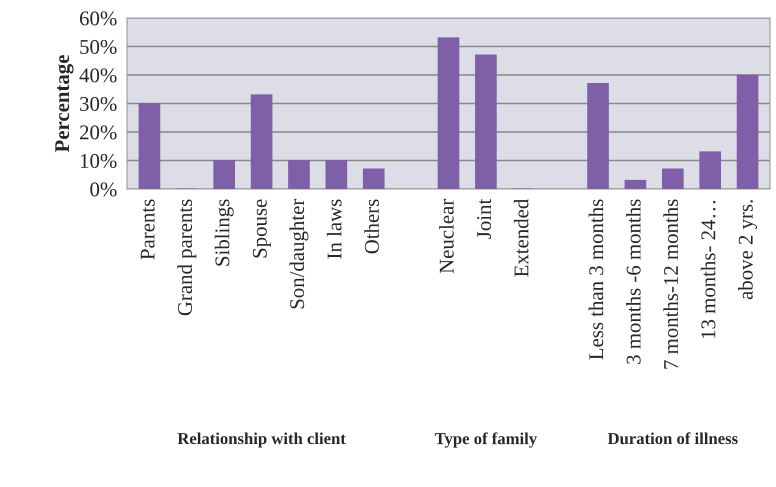  What do you see at coordinates (224, 232) in the screenshot?
I see `x-tick-label: Siblings` at bounding box center [224, 232].